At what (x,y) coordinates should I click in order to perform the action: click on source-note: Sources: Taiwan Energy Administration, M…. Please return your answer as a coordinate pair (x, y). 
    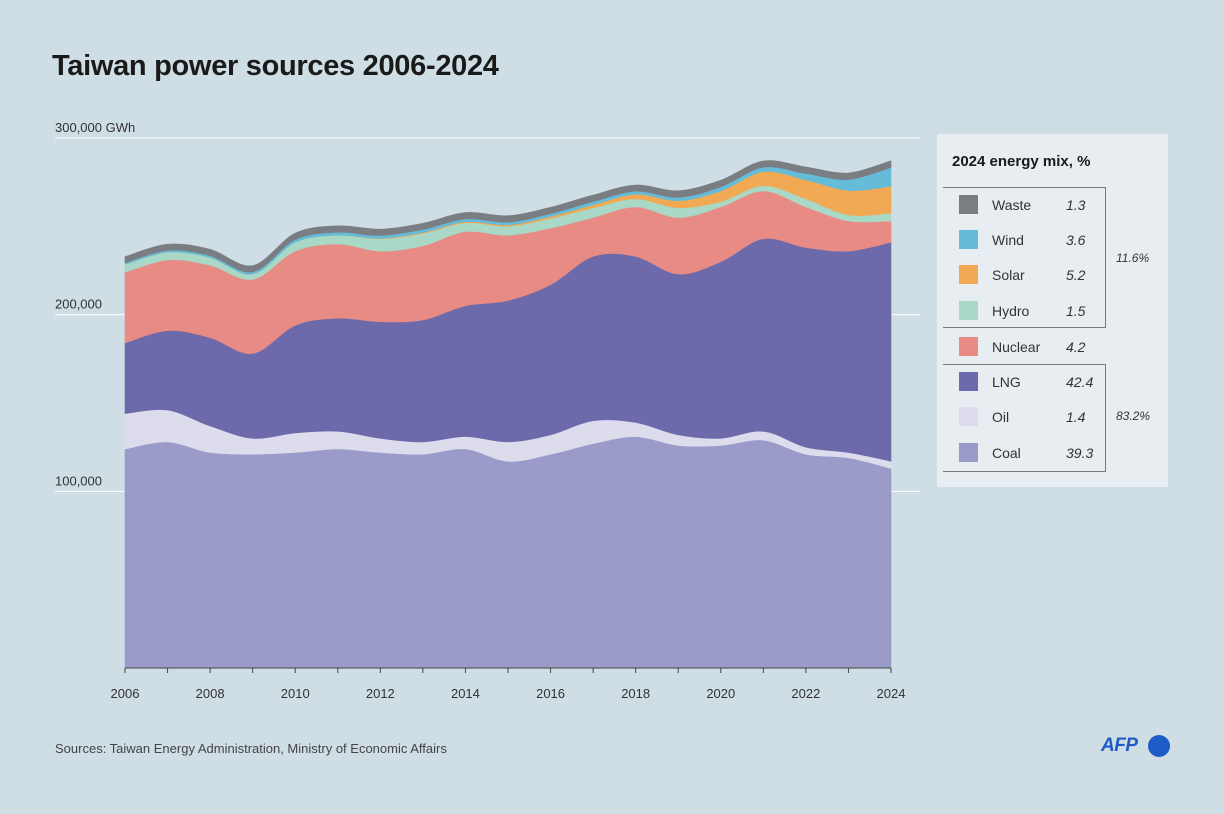
    Looking at the image, I should click on (251, 748).